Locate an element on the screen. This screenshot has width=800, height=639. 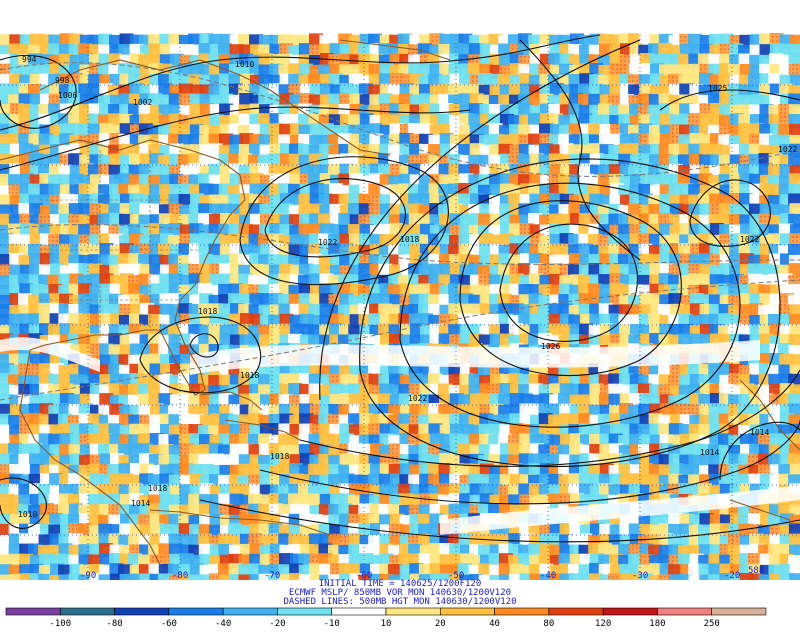
isobar-label: 994 is located at coordinates (29, 59).